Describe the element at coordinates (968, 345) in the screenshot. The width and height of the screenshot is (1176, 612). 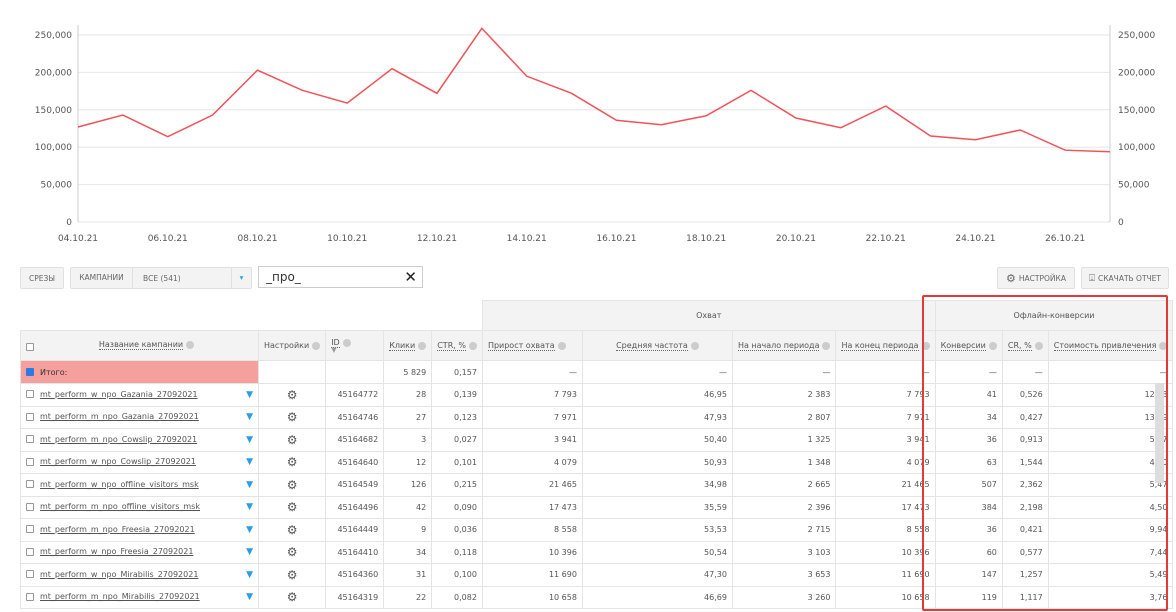
I see `column-header: Конверсии` at that location.